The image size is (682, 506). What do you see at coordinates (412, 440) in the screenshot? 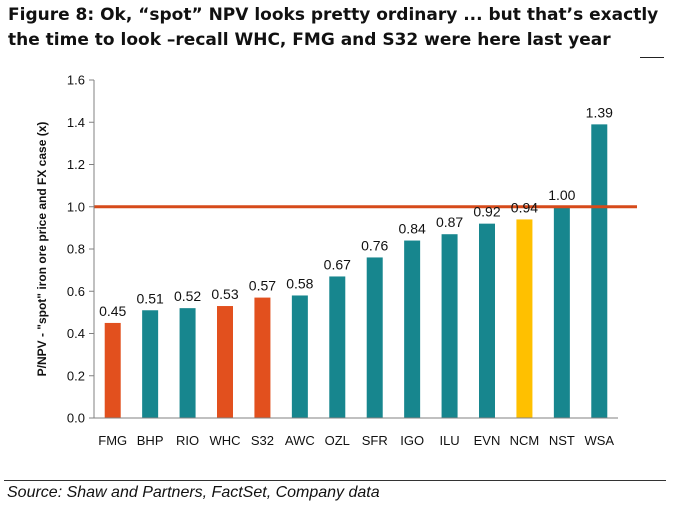
I see `x-tick-label: IGO` at bounding box center [412, 440].